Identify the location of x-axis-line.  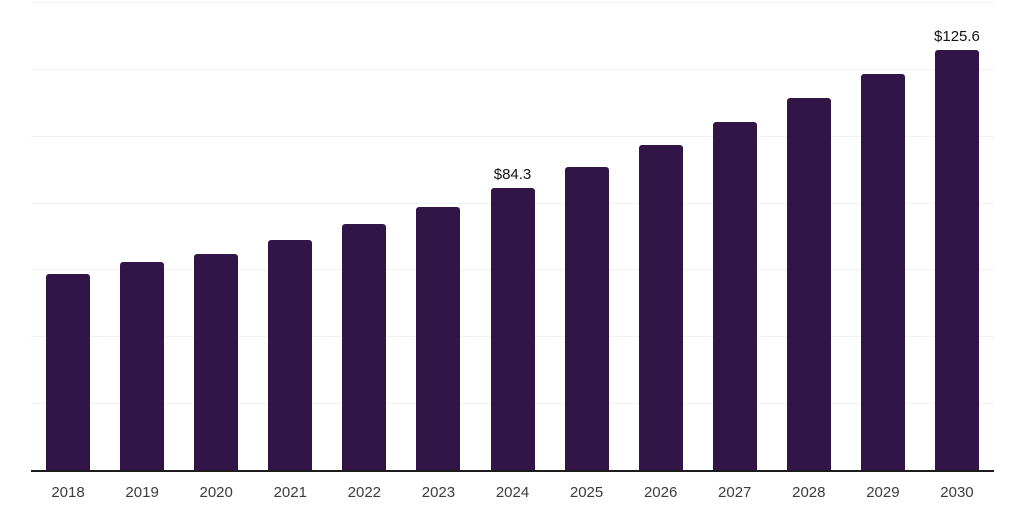
(512, 471).